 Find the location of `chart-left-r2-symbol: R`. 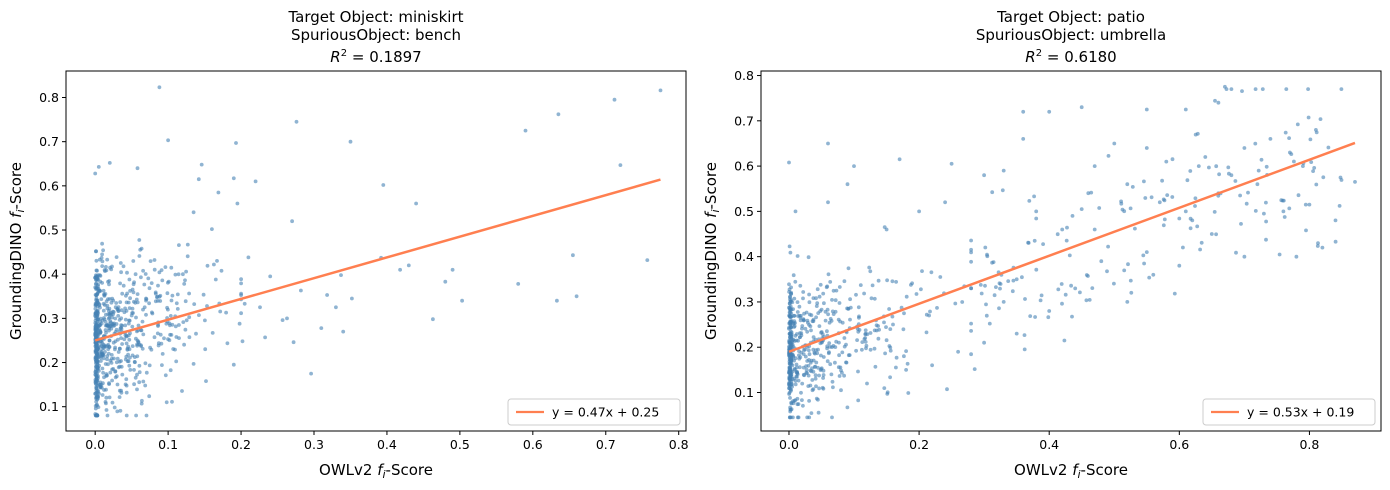

chart-left-r2-symbol: R is located at coordinates (335, 57).